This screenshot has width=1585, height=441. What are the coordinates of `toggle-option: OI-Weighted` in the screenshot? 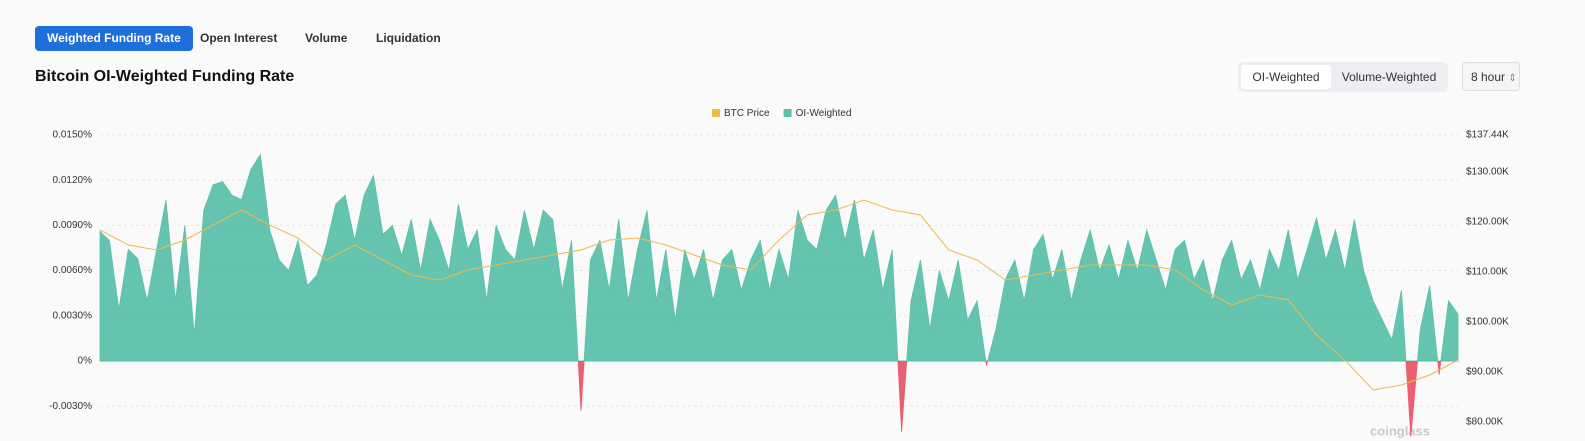 It's located at (1286, 77).